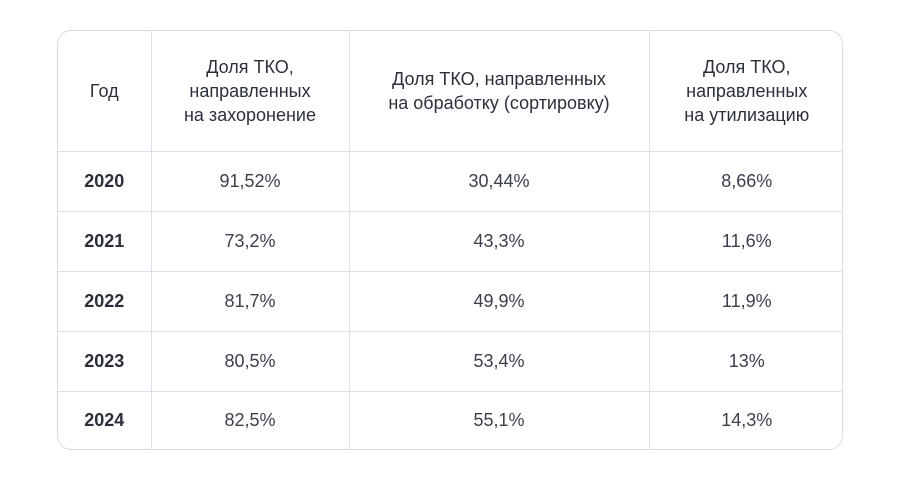  Describe the element at coordinates (105, 301) in the screenshot. I see `cell-year: 2022` at that location.